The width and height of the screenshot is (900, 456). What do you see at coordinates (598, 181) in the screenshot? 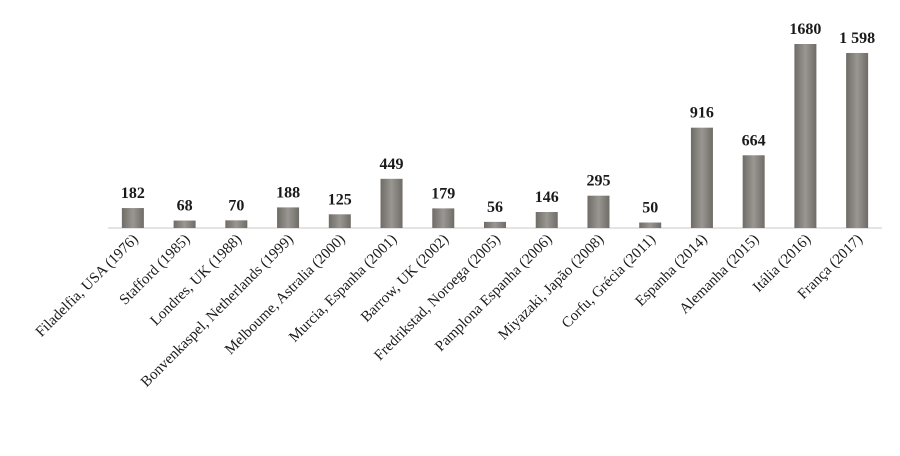
I see `value-label: 295` at bounding box center [598, 181].